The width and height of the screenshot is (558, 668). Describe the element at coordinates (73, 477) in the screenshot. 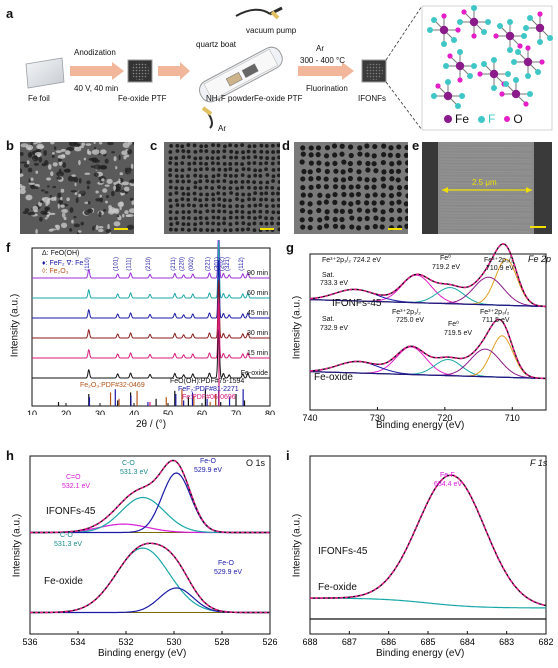

I see `o1s-co-top: C=O` at that location.